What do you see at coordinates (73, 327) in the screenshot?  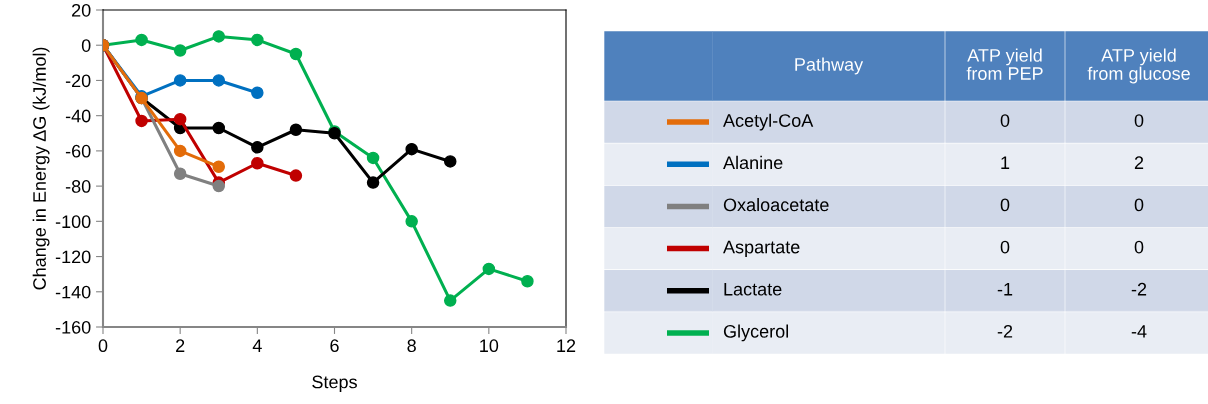 I see `y-tick-label: -160` at bounding box center [73, 327].